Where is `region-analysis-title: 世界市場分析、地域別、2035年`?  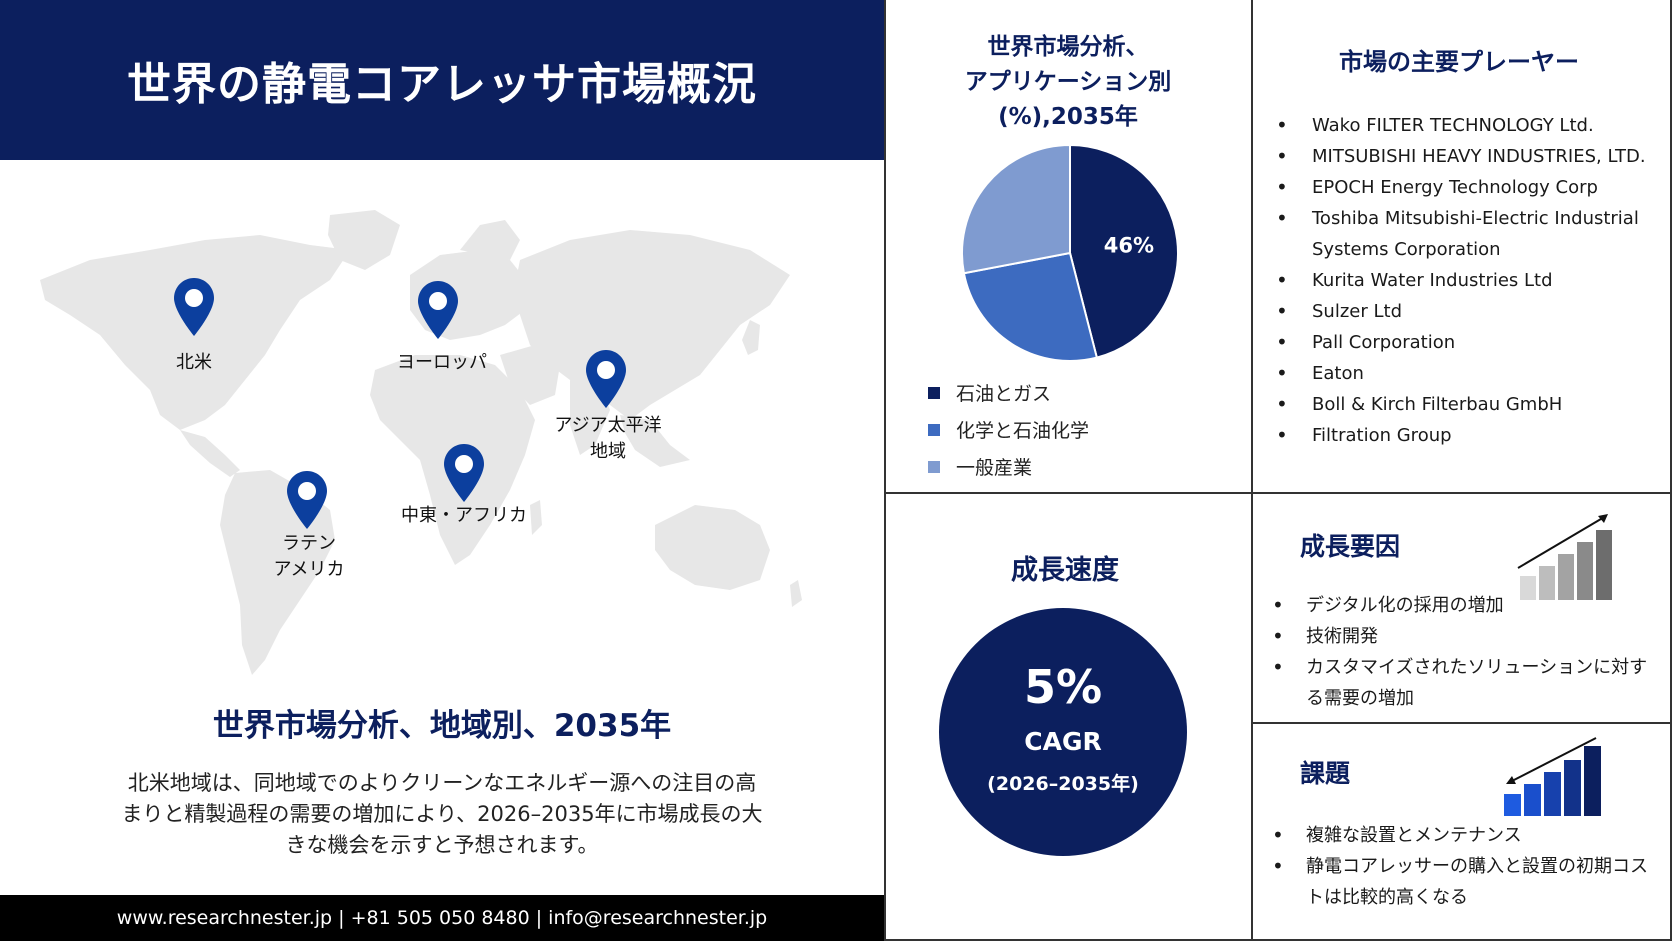
region-analysis-title: 世界市場分析、地域別、2035年 is located at coordinates (442, 726).